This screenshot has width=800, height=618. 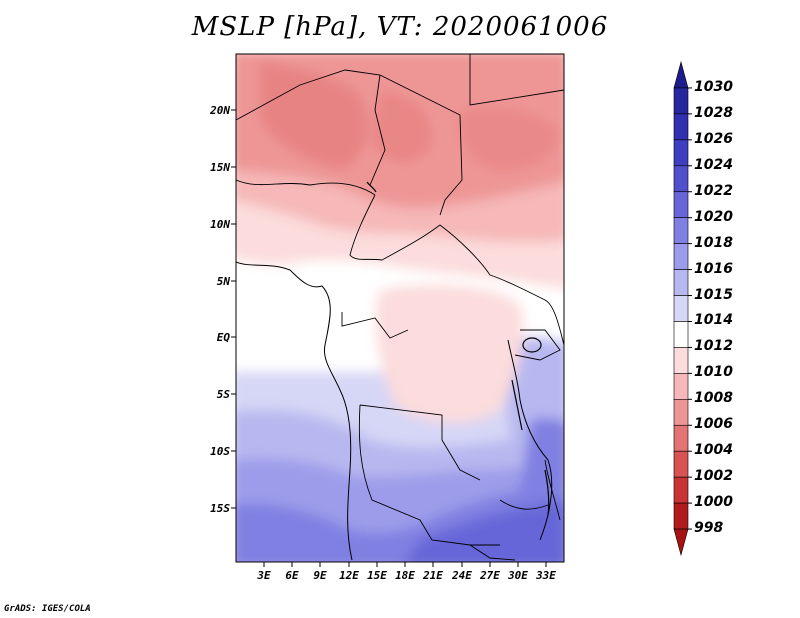 I want to click on credit-label: GrADS: IGES/COLA, so click(x=47, y=609).